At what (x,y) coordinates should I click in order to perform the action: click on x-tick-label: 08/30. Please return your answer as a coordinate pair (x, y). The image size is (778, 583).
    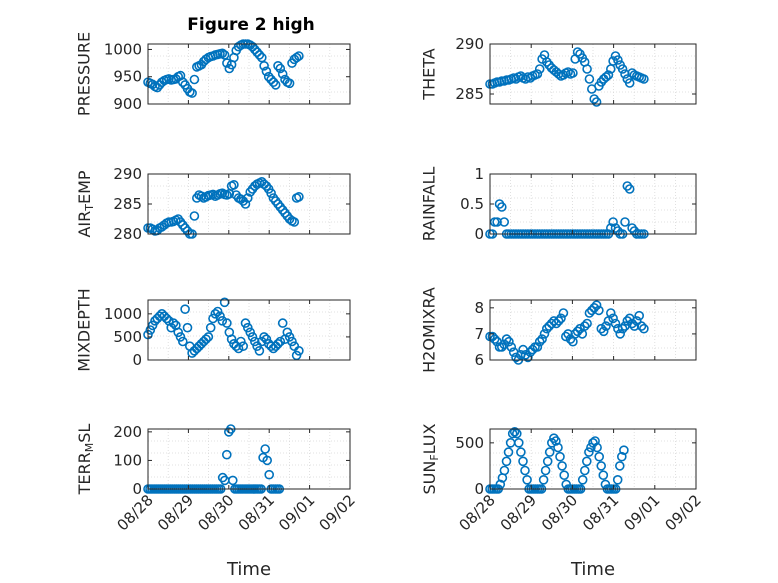
    Looking at the image, I should click on (215, 512).